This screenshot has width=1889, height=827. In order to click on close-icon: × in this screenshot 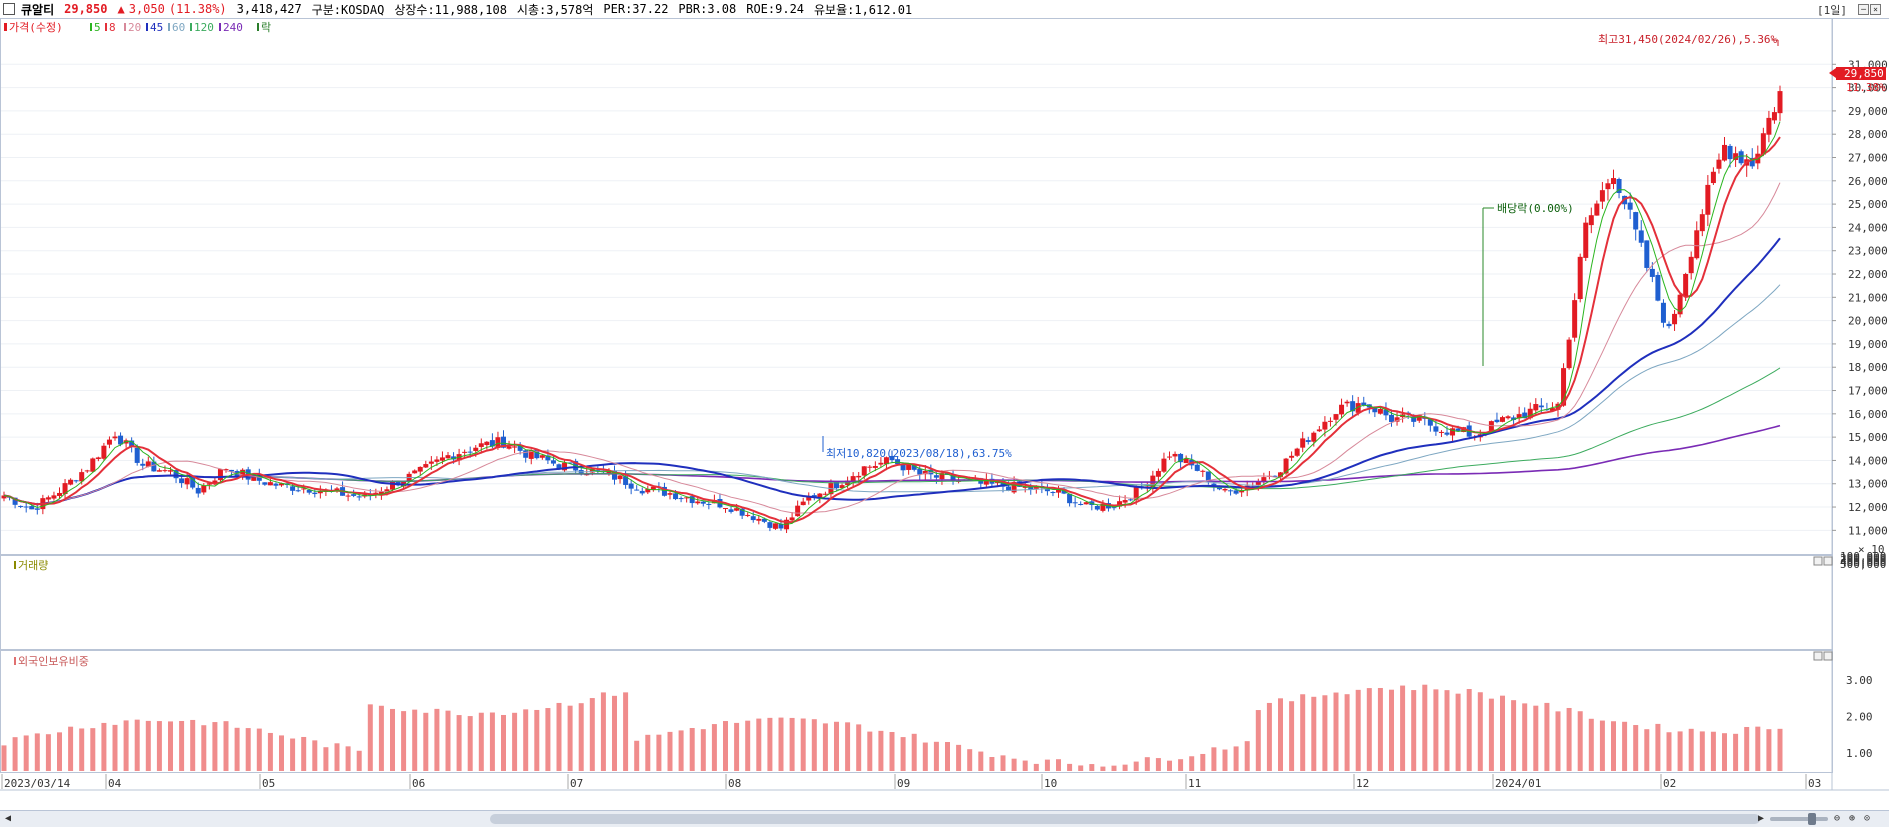, I will do `click(1875, 9)`.